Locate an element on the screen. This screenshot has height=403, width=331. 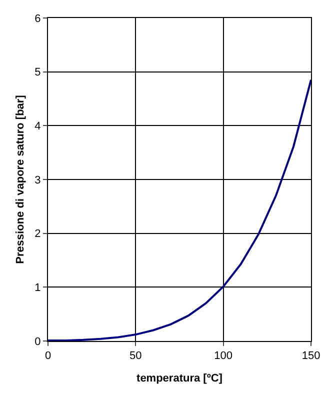
x-tick-label: 100 is located at coordinates (223, 356).